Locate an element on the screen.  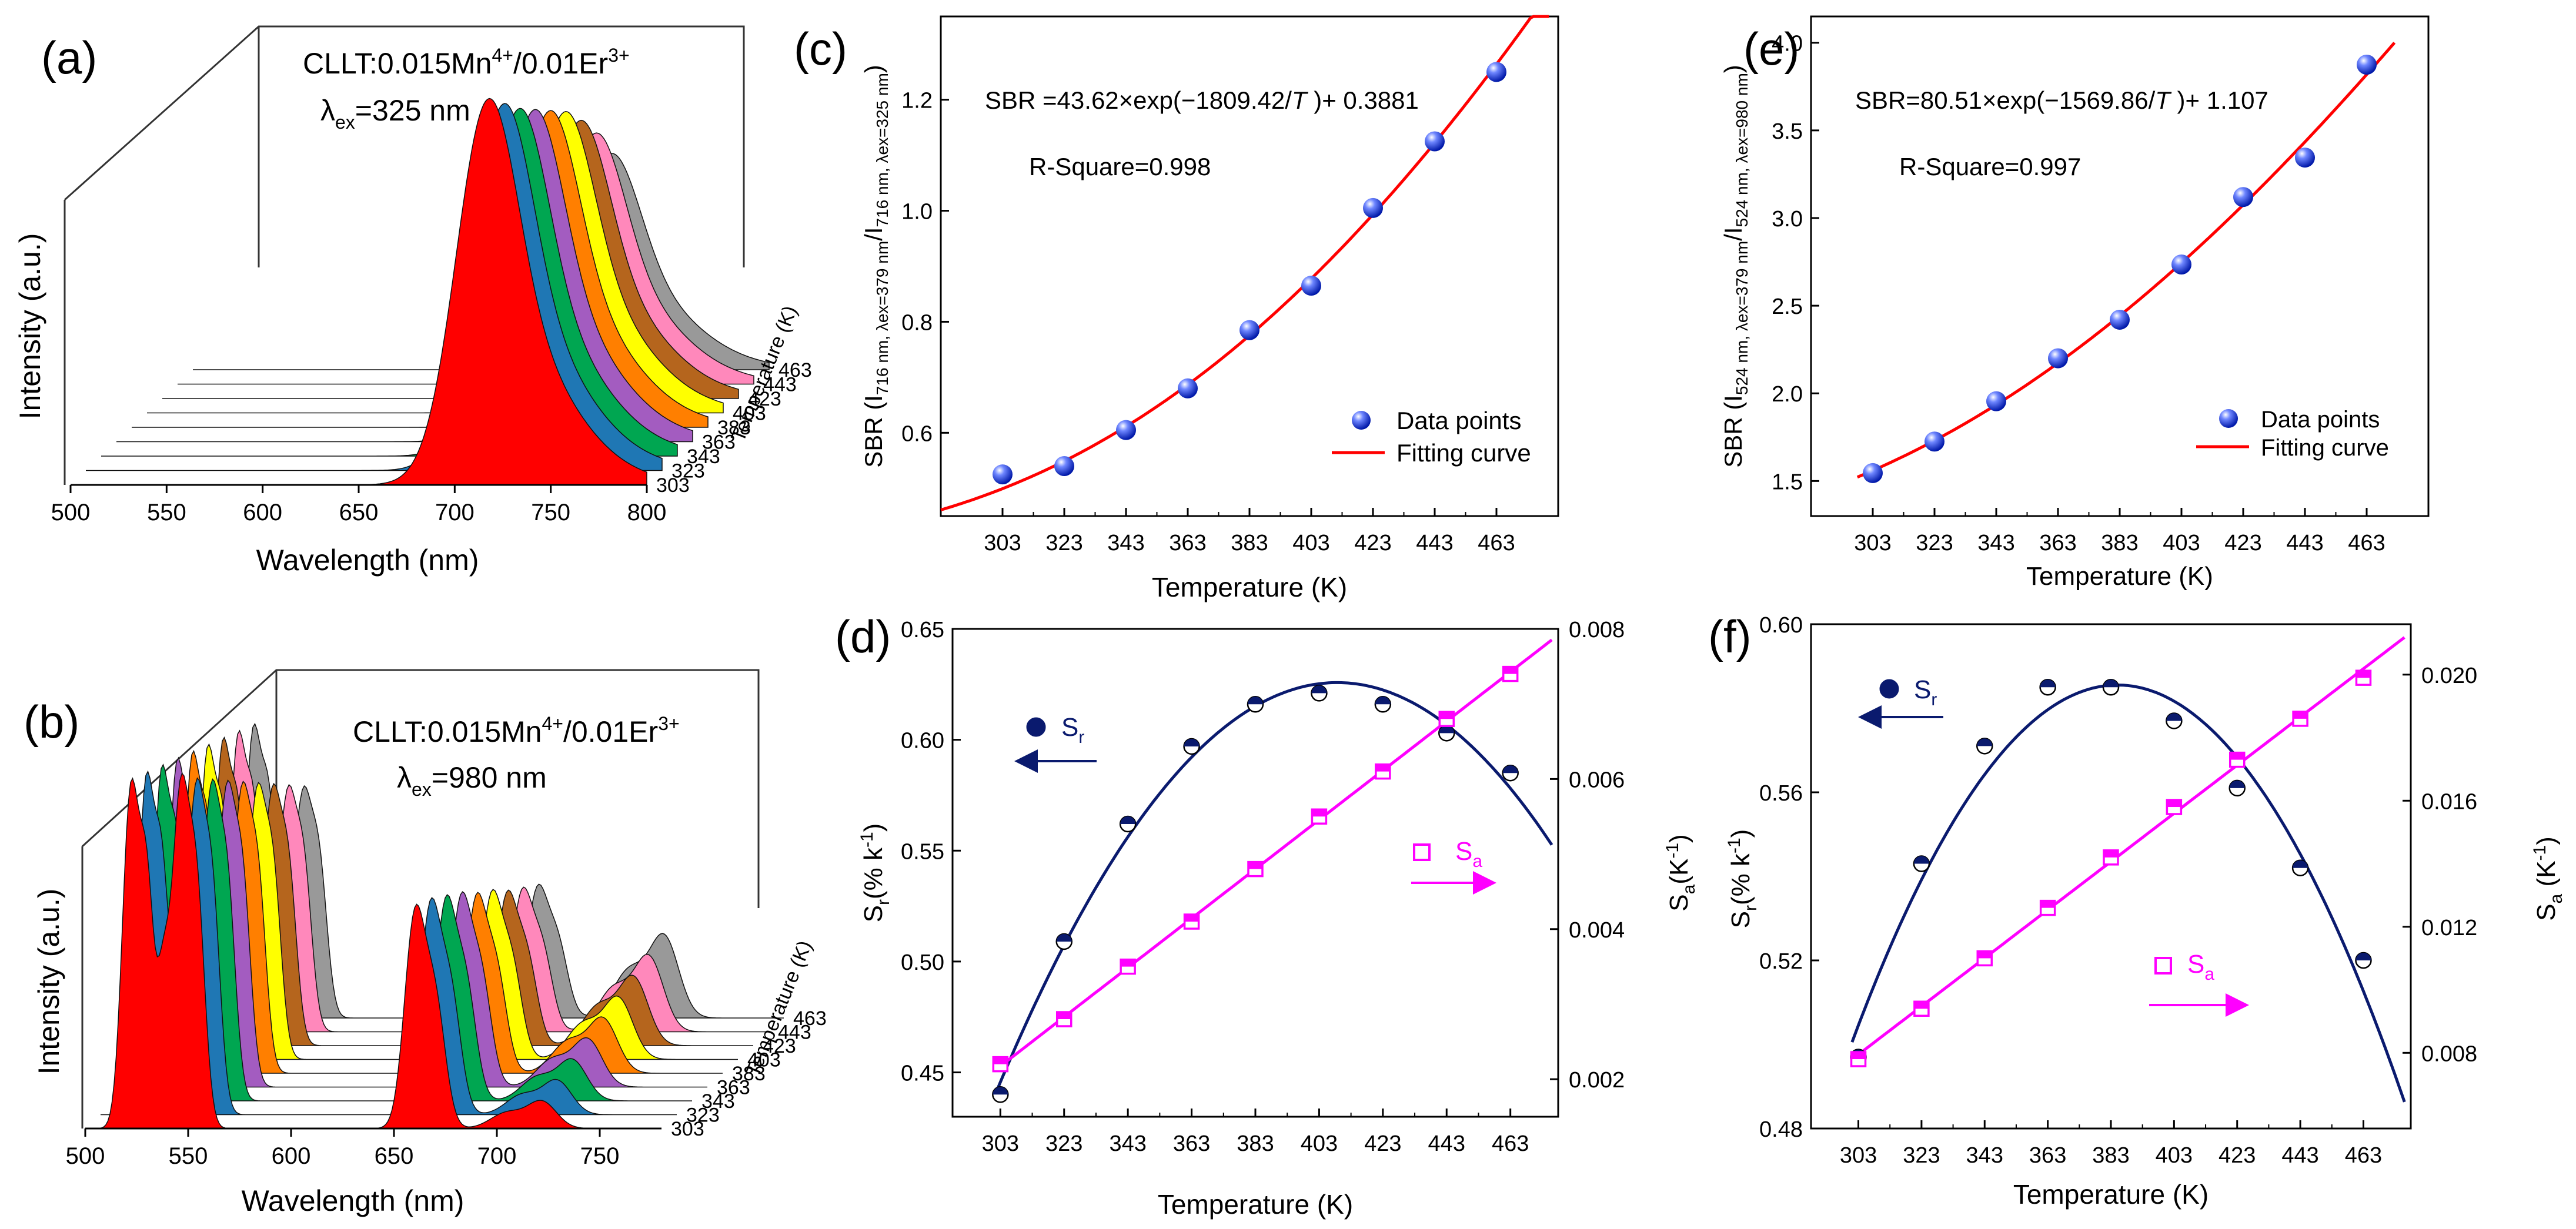
panel-f-ylabel-right-sub: a is located at coordinates (2556, 898).